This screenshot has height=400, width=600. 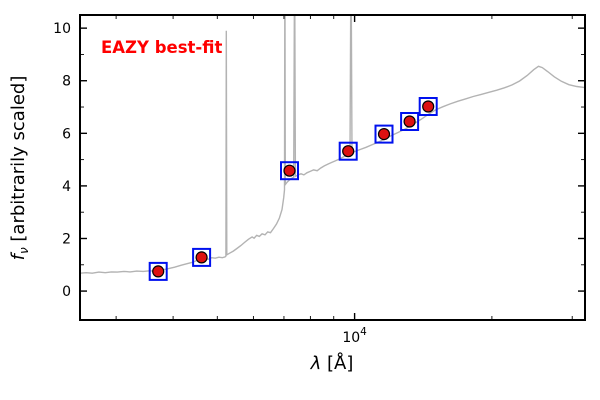 What do you see at coordinates (66, 187) in the screenshot?
I see `y-tick-label: 4` at bounding box center [66, 187].